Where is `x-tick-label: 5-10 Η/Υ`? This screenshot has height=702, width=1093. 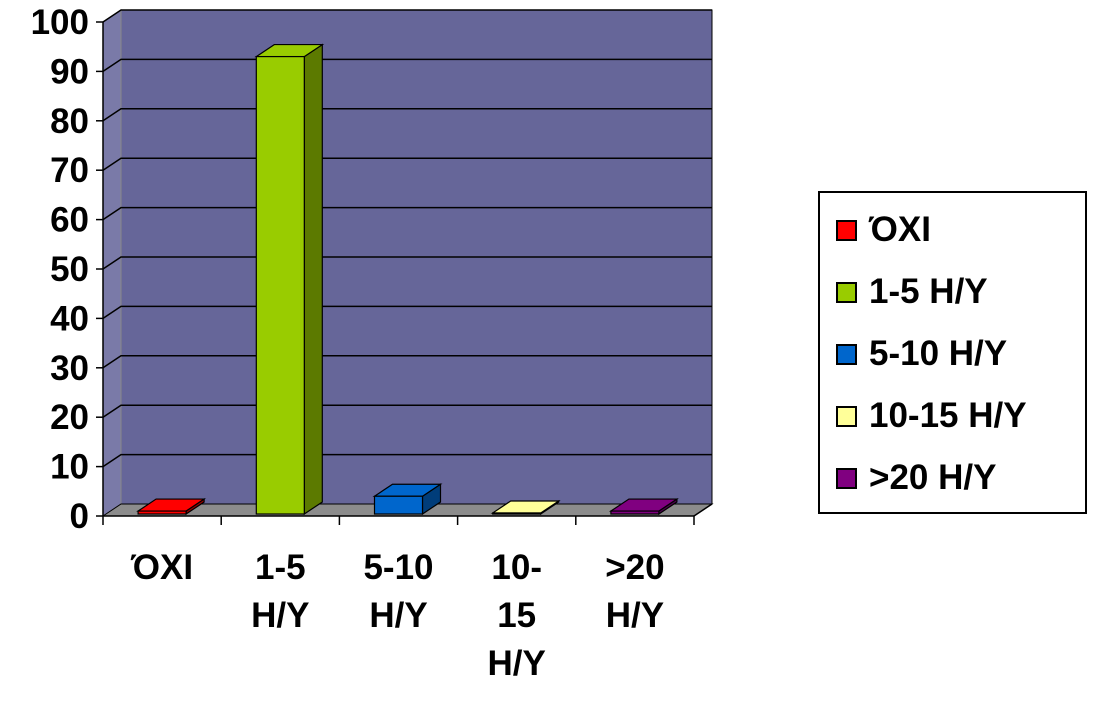 x-tick-label: 5-10 Η/Υ is located at coordinates (398, 591).